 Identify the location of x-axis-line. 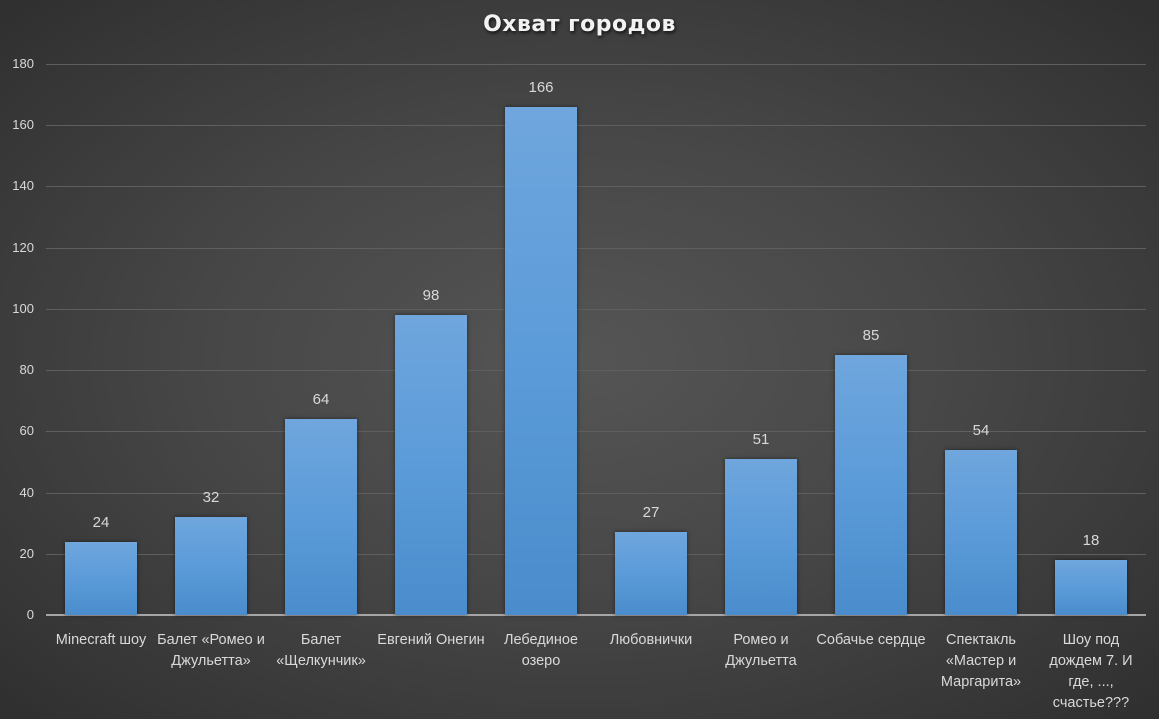
(596, 615).